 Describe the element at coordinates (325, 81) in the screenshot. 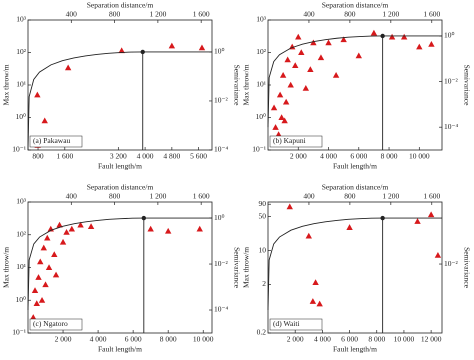

I see `model-curve` at that location.